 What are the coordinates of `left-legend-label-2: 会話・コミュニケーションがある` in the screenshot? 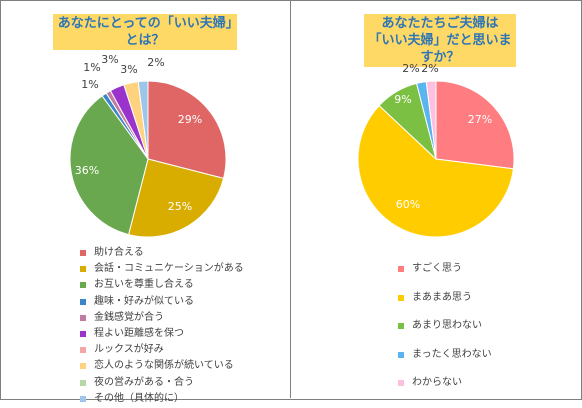 It's located at (169, 269).